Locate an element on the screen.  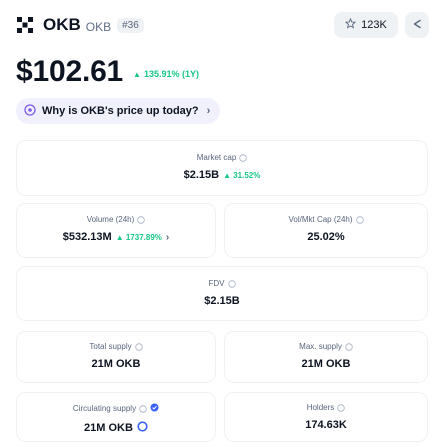
market-cap-label: Market cap is located at coordinates (216, 157).